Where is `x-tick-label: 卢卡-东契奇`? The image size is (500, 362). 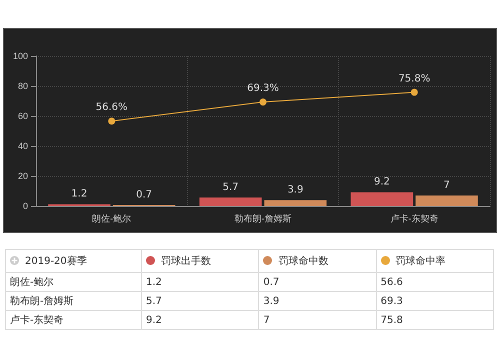 x-tick-label: 卢卡-东契奇 is located at coordinates (414, 219).